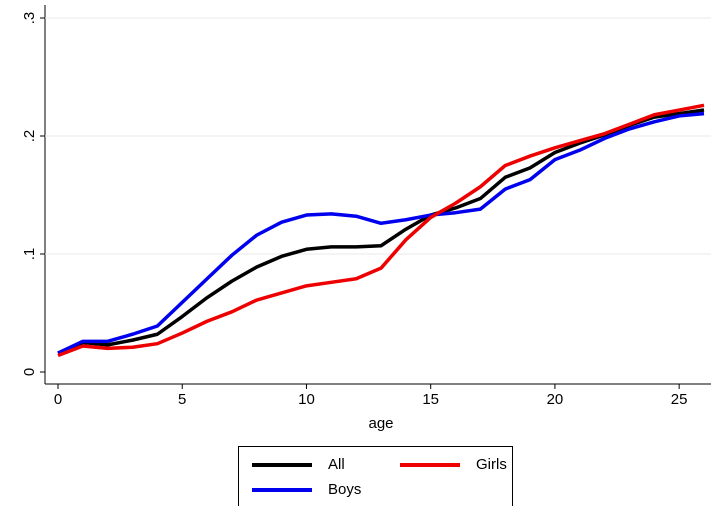 This screenshot has height=506, width=711. Describe the element at coordinates (430, 399) in the screenshot. I see `x-tick-label: 15` at that location.